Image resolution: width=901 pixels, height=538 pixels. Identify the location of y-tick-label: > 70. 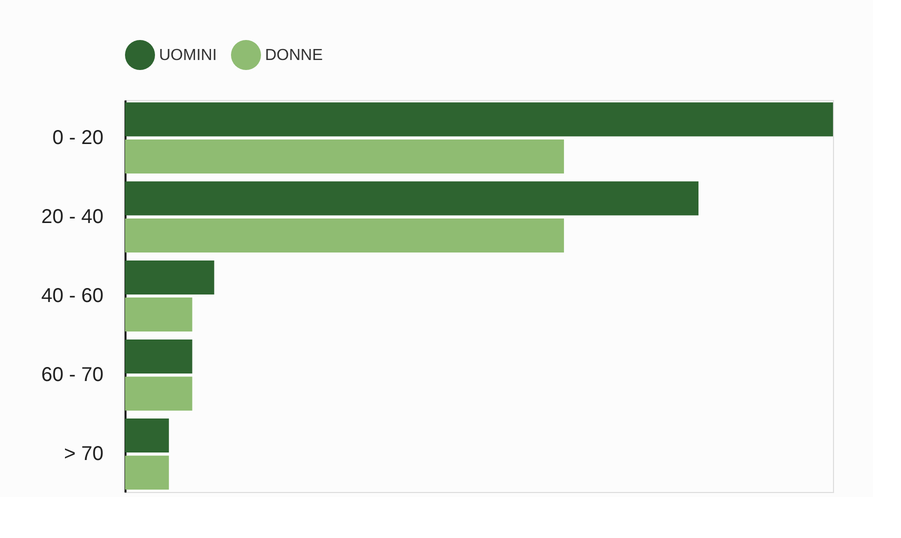
(84, 454).